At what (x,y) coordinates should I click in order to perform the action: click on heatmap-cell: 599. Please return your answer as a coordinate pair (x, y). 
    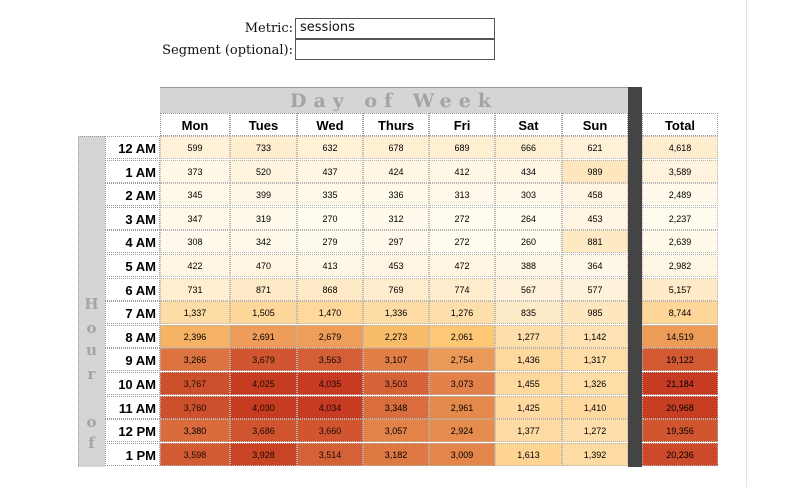
    Looking at the image, I should click on (195, 147).